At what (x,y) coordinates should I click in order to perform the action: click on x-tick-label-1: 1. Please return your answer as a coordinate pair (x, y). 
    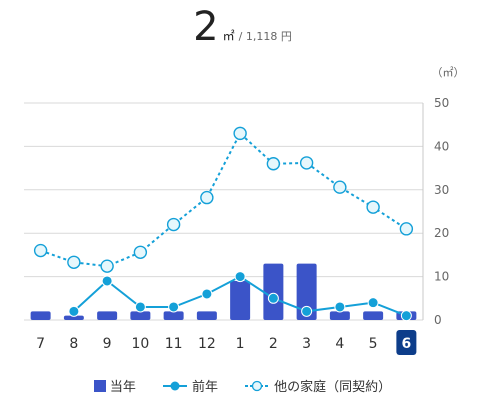
    Looking at the image, I should click on (240, 344).